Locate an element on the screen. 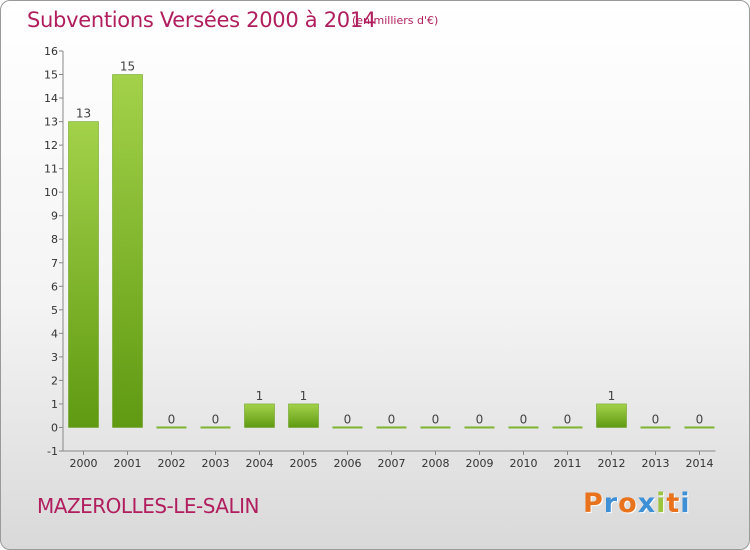 Image resolution: width=750 pixels, height=550 pixels. x-tick-label-2009: 2009 is located at coordinates (480, 463).